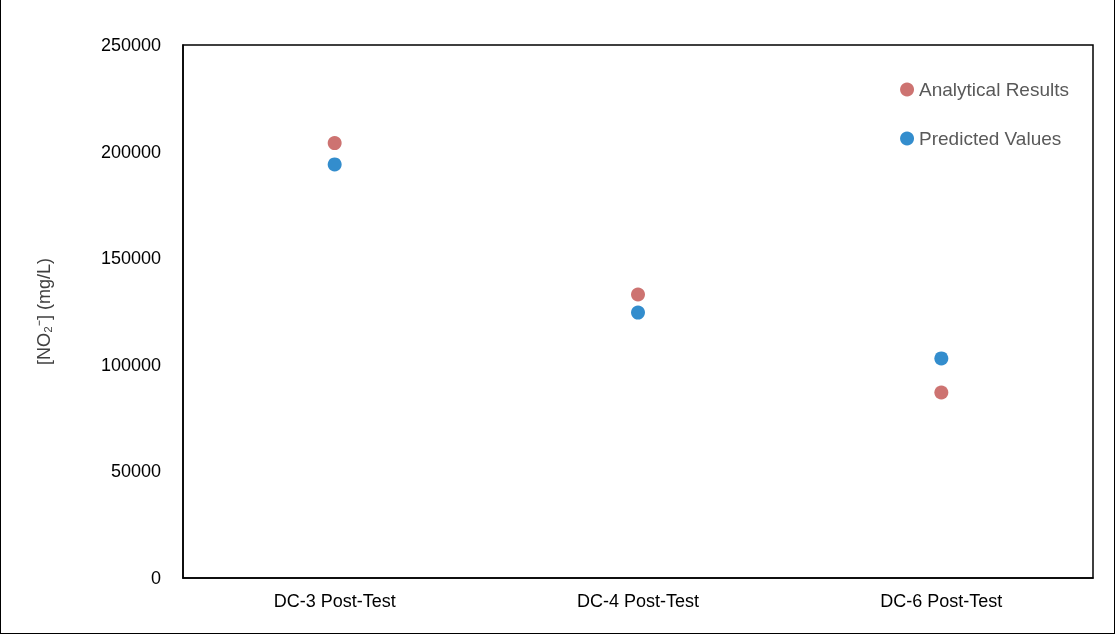 Image resolution: width=1115 pixels, height=634 pixels. What do you see at coordinates (155, 578) in the screenshot?
I see `y-tick-label: 0` at bounding box center [155, 578].